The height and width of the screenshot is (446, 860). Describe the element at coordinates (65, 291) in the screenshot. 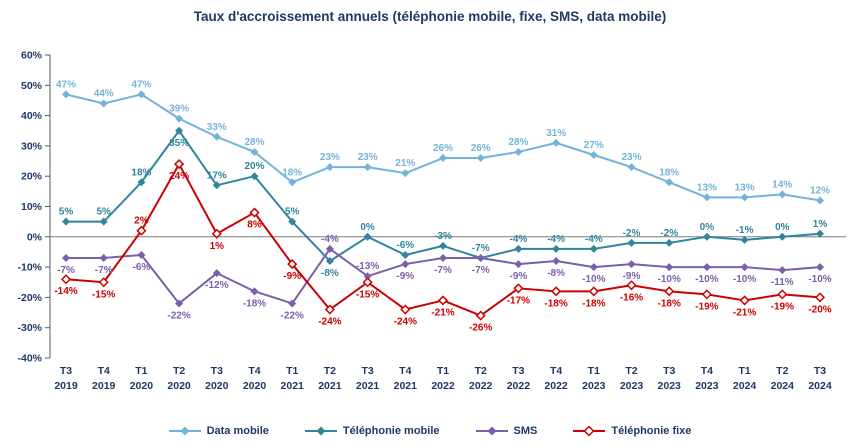

I see `data-label: -14%` at that location.